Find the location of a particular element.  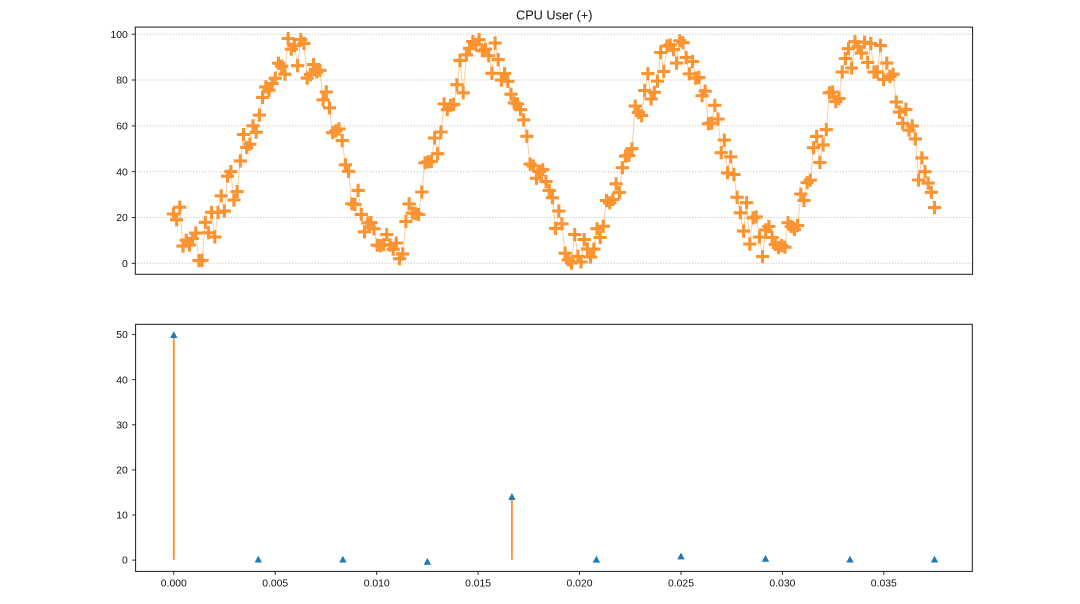

svg-text: 0.030 is located at coordinates (782, 584).